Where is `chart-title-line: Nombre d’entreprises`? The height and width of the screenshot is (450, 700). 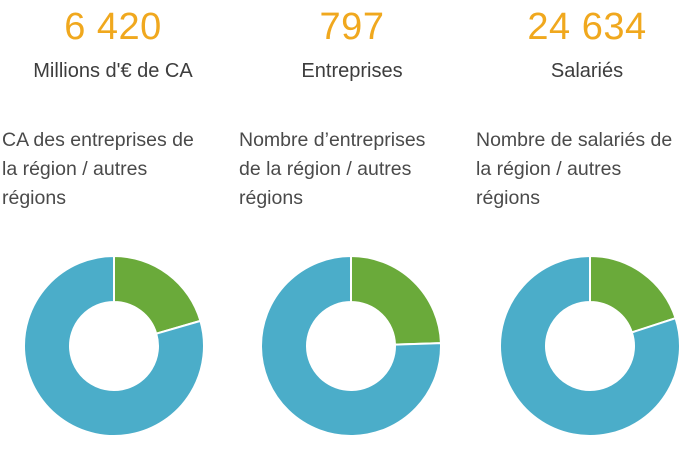 chart-title-line: Nombre d’entreprises is located at coordinates (332, 140).